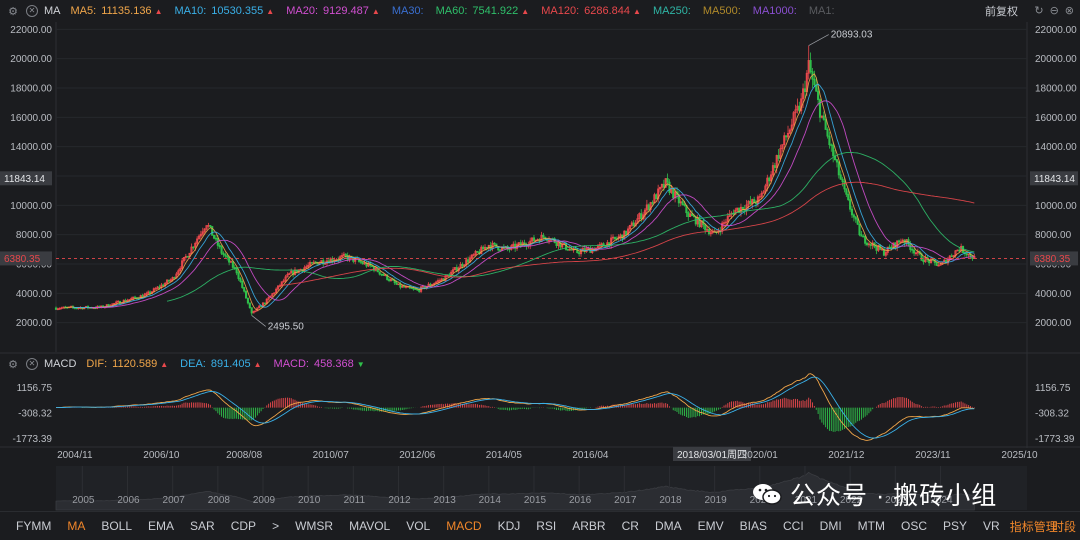 The height and width of the screenshot is (540, 1080). Describe the element at coordinates (504, 455) in the screenshot. I see `x-tick-label: 2014/05` at that location.